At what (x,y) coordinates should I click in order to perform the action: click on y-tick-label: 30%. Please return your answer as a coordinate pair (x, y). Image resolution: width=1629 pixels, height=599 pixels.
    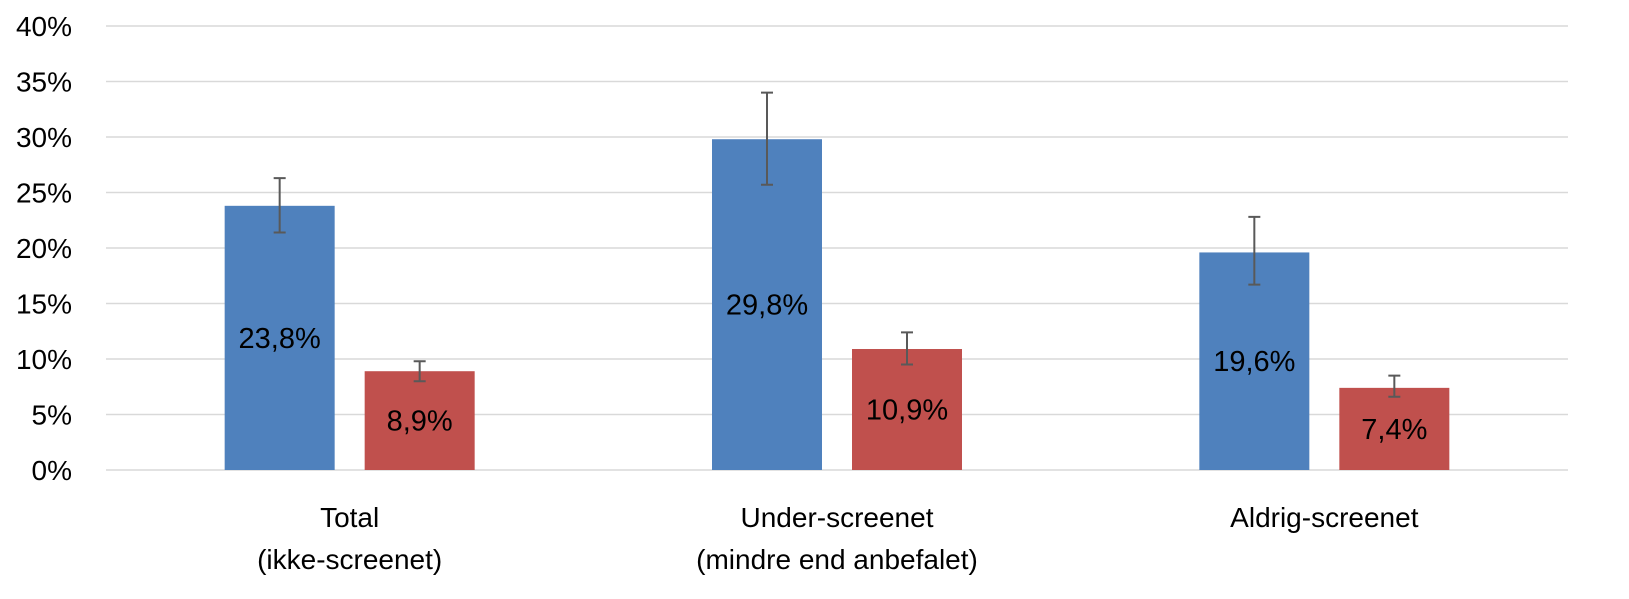
    Looking at the image, I should click on (44, 137).